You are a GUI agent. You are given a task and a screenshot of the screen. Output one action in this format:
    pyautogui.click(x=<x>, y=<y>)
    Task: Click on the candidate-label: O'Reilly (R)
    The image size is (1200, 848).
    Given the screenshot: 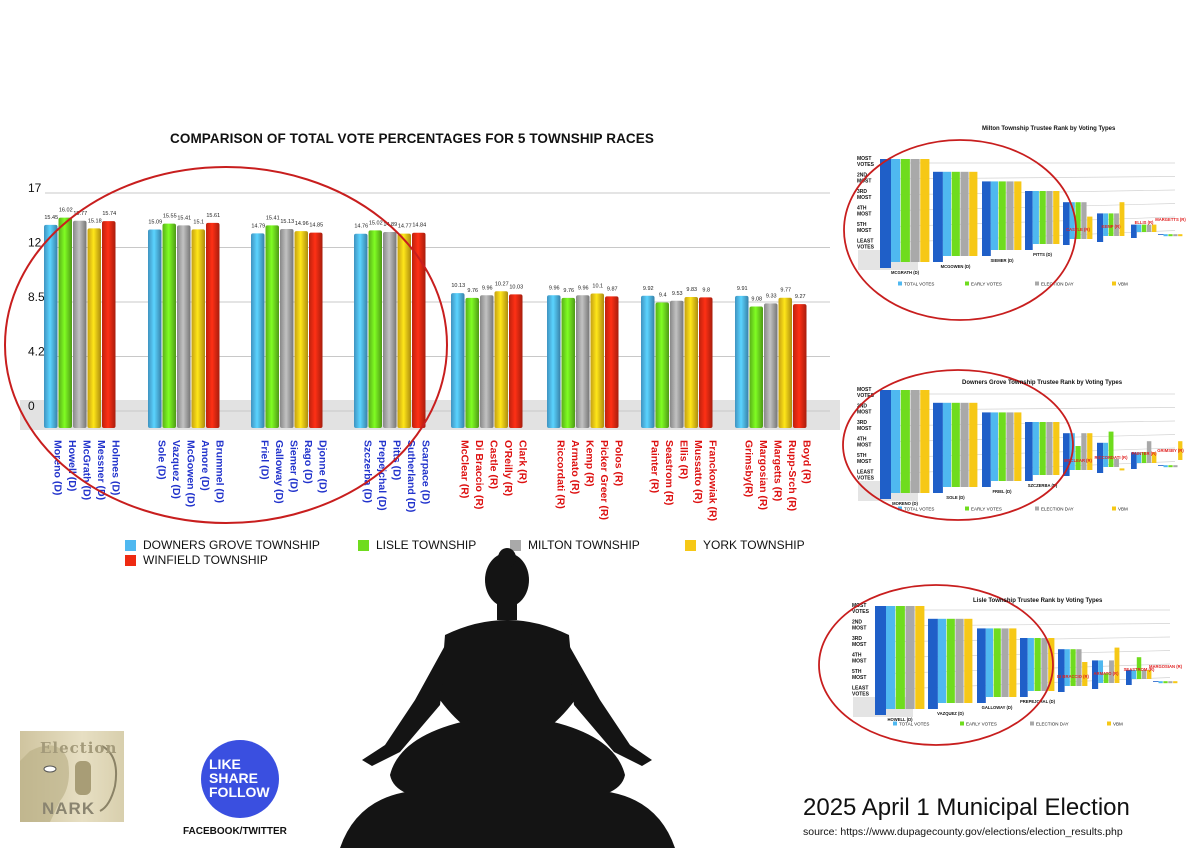 What is the action you would take?
    pyautogui.click(x=508, y=468)
    